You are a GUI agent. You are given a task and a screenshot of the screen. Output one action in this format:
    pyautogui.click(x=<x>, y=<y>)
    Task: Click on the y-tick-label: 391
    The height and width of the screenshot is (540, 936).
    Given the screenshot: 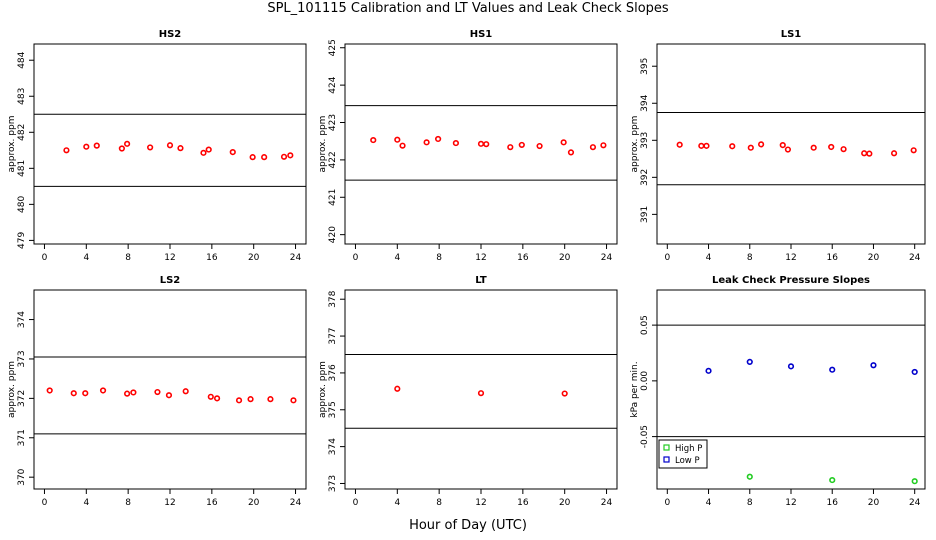 What is the action you would take?
    pyautogui.click(x=645, y=214)
    